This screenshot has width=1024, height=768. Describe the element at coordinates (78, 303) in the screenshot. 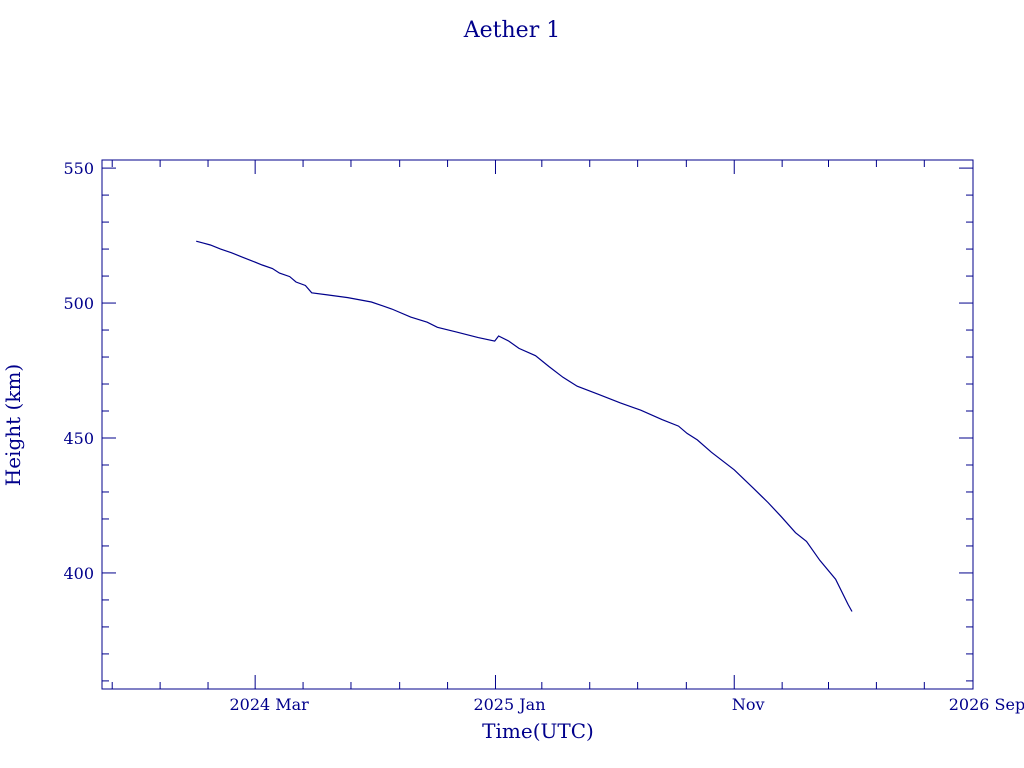

I see `y-tick-label: 500` at that location.